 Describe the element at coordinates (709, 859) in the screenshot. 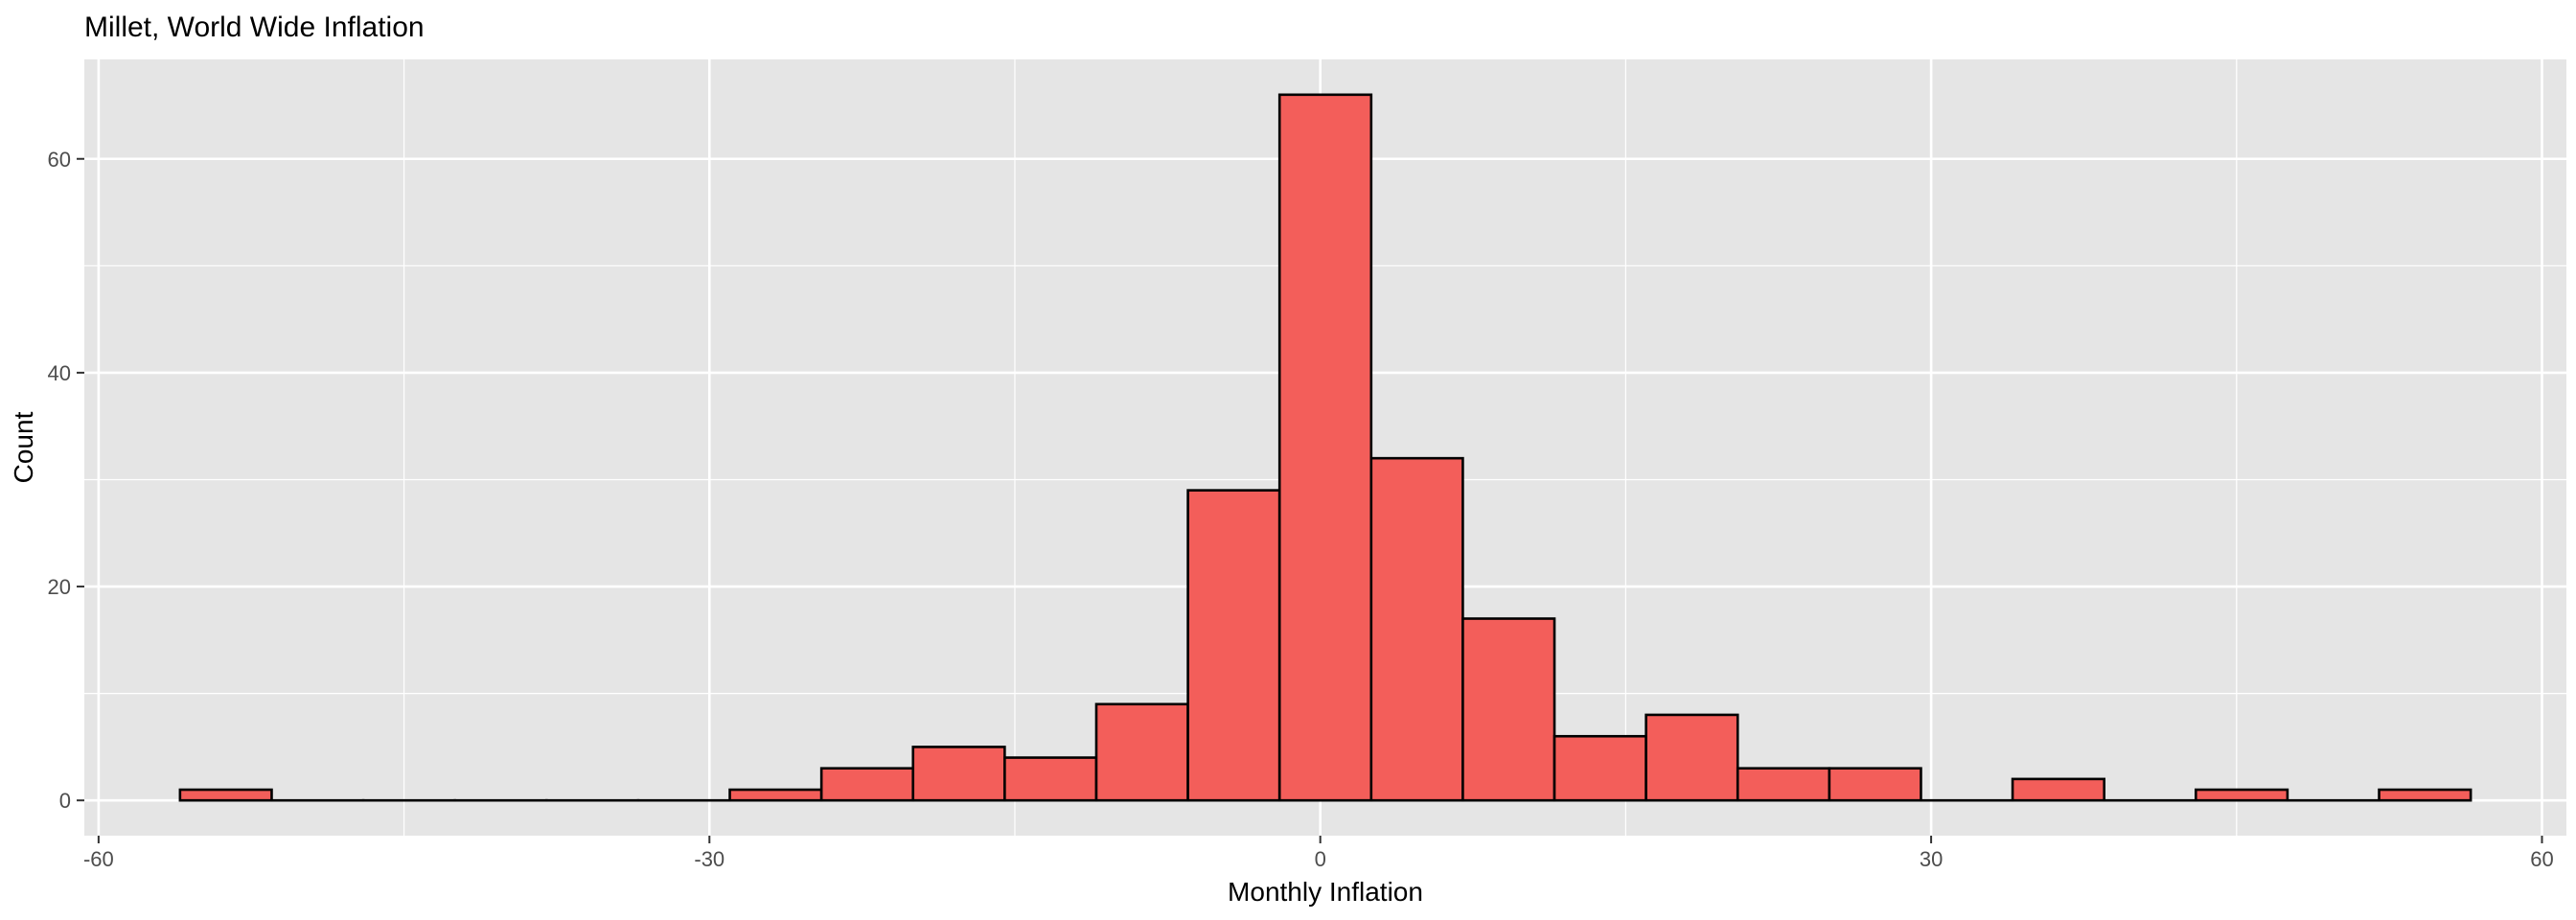

I see `x-tick-label: -30` at that location.